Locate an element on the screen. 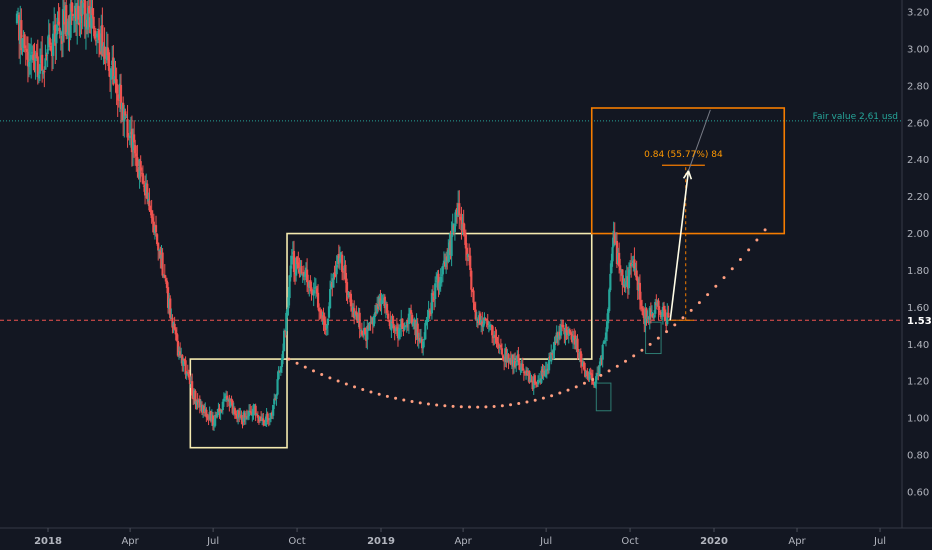  y-tick-label: 2.60 is located at coordinates (918, 123).